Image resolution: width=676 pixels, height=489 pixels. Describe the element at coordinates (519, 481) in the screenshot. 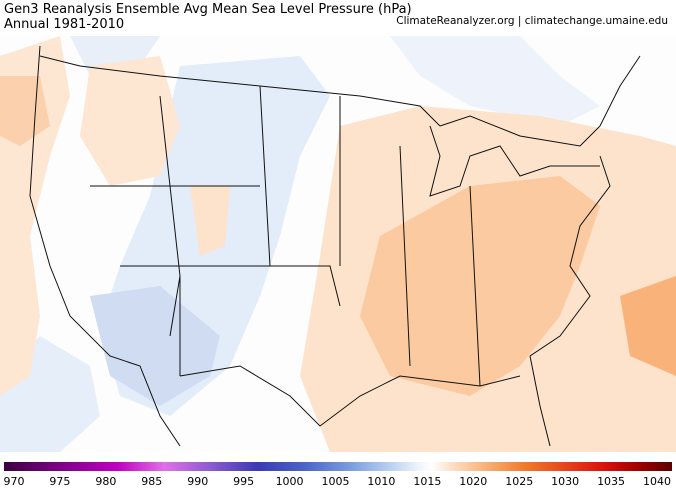

I see `colorbar-tick-label: 1025` at that location.